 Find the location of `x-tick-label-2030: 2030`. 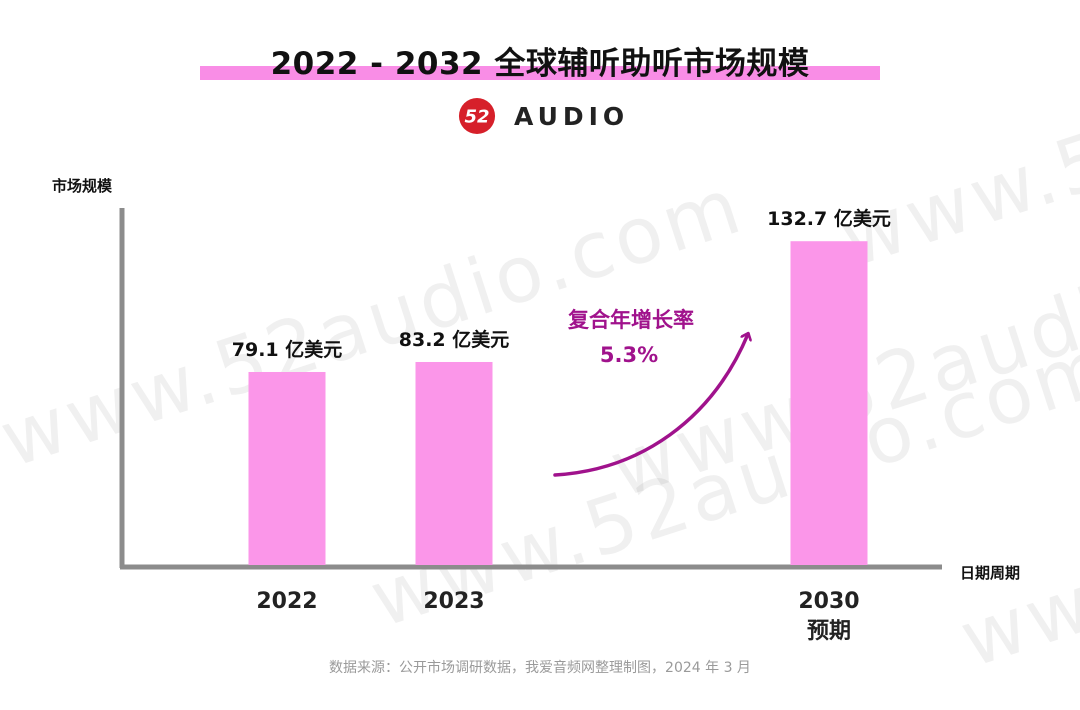

x-tick-label-2030: 2030 is located at coordinates (828, 601).